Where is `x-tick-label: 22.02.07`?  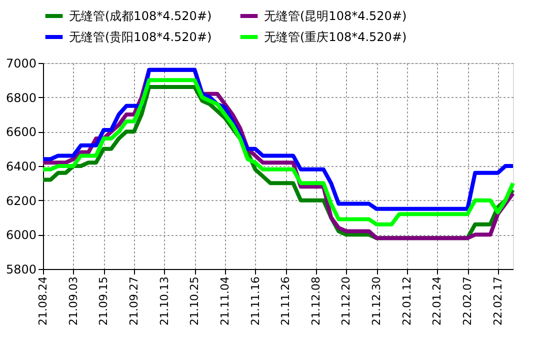
x-tick-label: 22.02.07 is located at coordinates (467, 301).